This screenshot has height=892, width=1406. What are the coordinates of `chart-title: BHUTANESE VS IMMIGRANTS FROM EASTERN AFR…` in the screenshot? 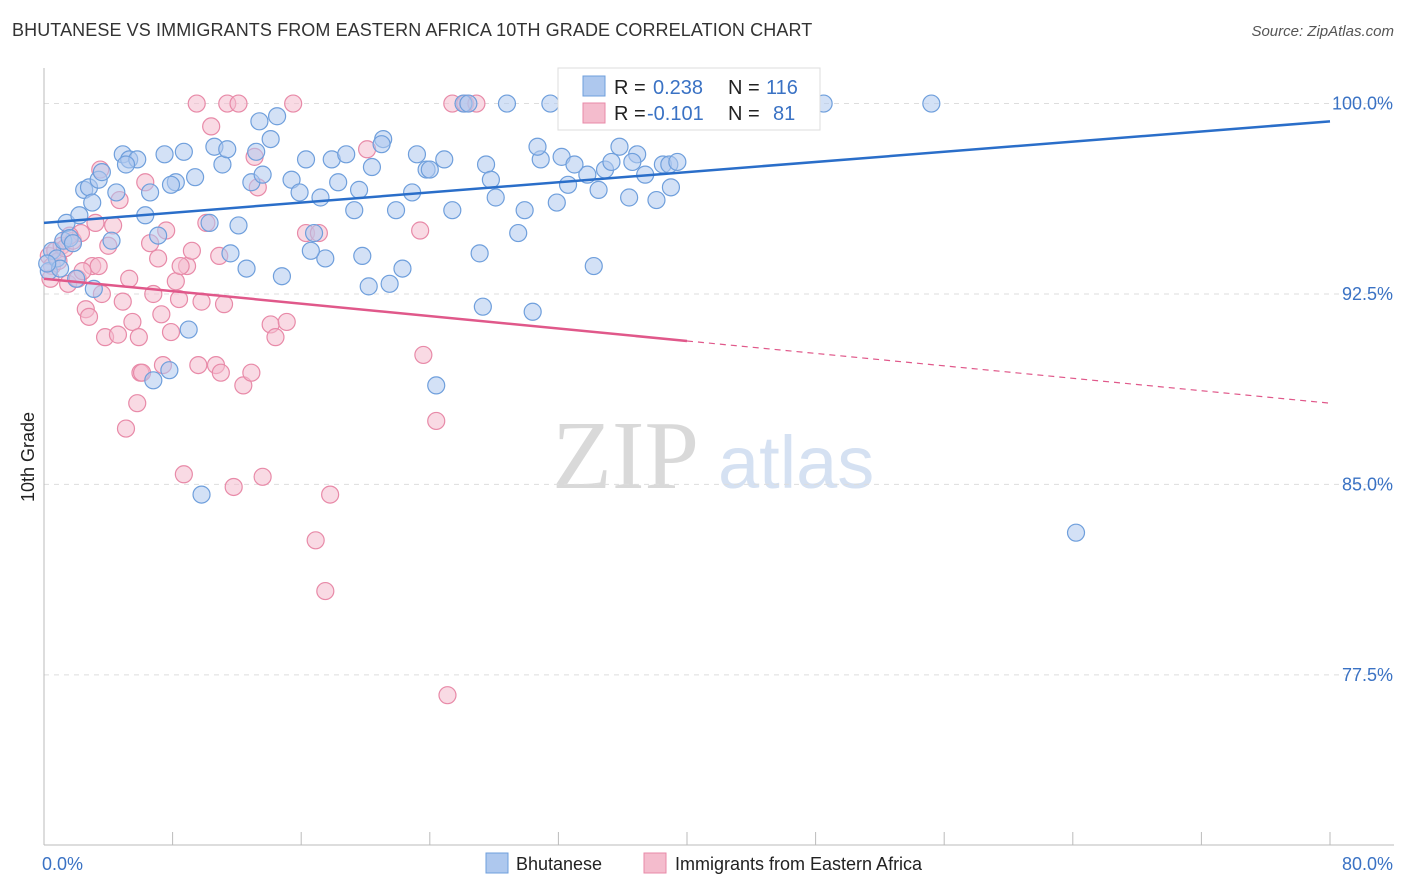 It's located at (412, 30).